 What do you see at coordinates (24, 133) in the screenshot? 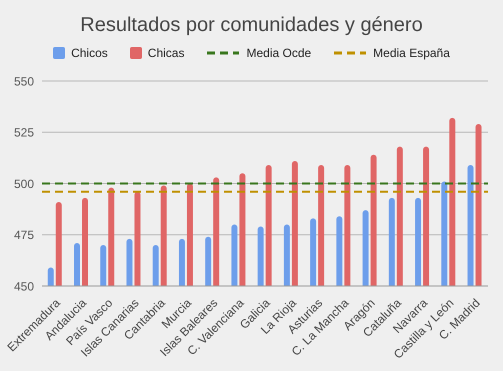
I see `y-tick-label: 525` at bounding box center [24, 133].